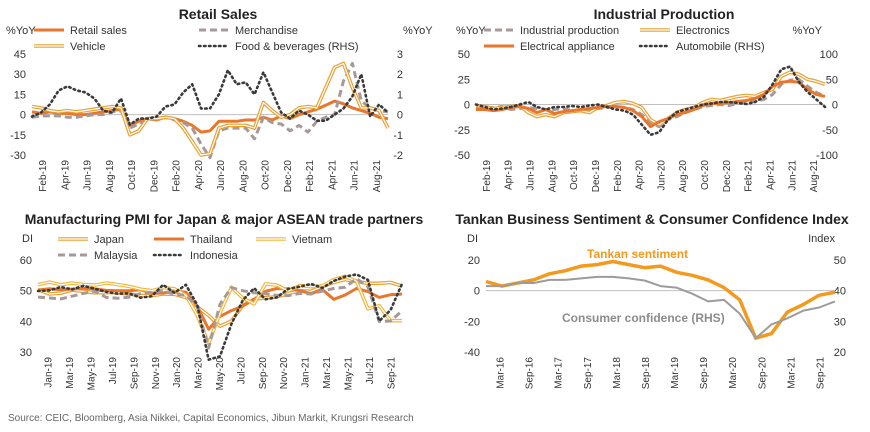  What do you see at coordinates (98, 31) in the screenshot?
I see `legend-label: Retail sales` at bounding box center [98, 31].